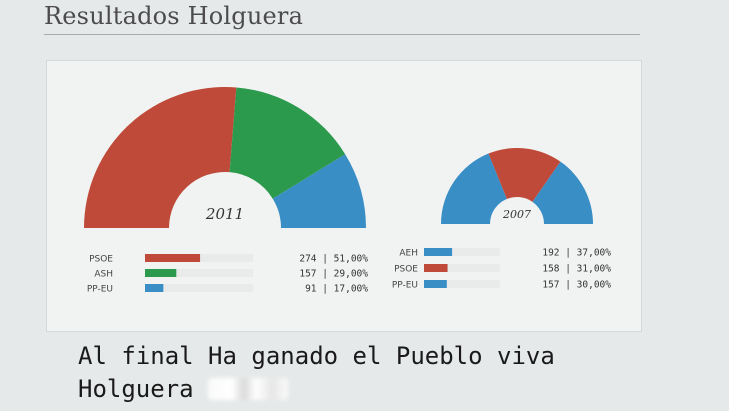  Describe the element at coordinates (576, 285) in the screenshot. I see `legend-value-pp-eu: 157 | 30,00%` at that location.